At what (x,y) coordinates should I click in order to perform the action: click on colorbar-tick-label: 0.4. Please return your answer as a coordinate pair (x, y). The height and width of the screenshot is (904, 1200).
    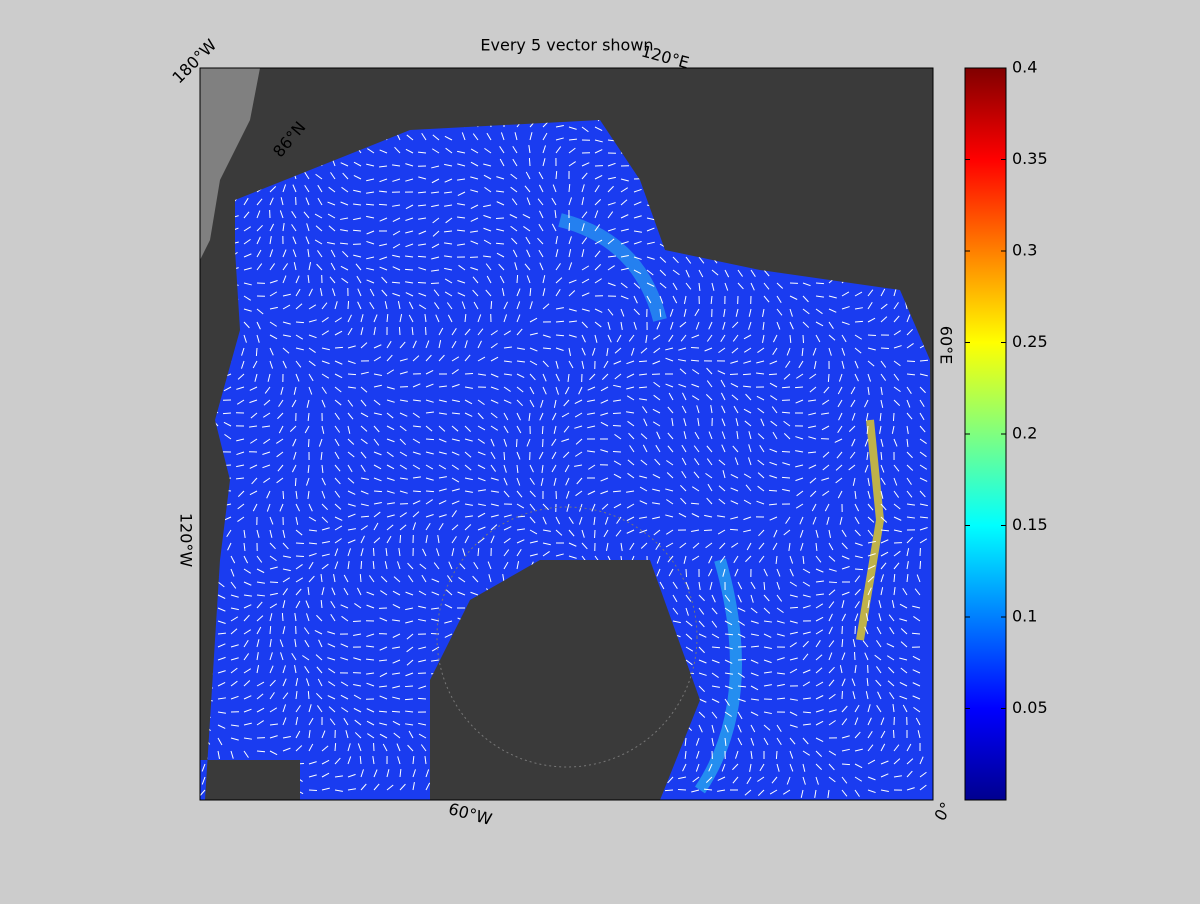
    Looking at the image, I should click on (1024, 67).